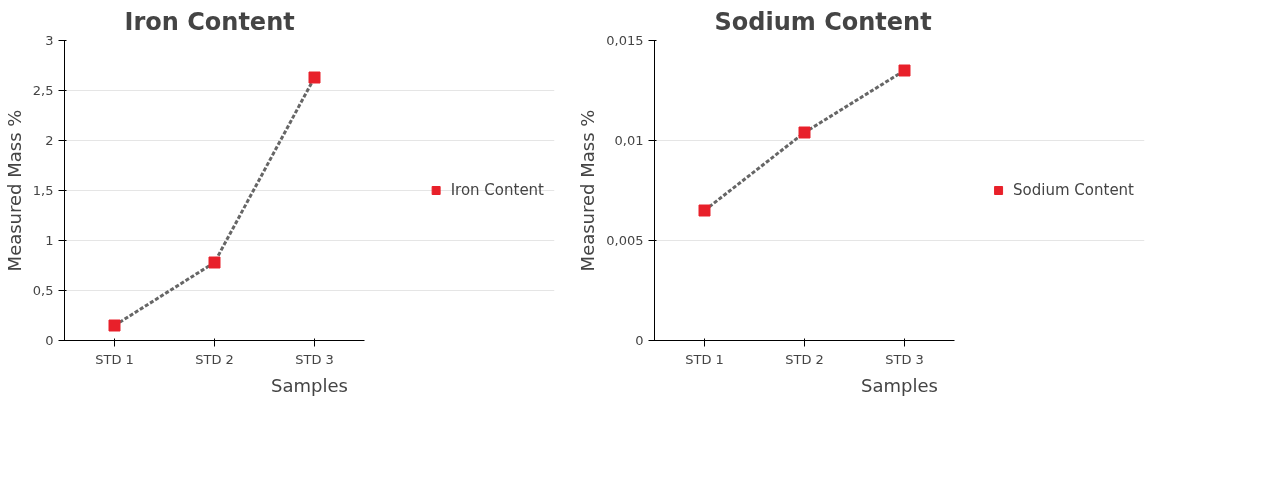 Image resolution: width=1283 pixels, height=488 pixels. I want to click on chart-title: Iron Content, so click(209, 21).